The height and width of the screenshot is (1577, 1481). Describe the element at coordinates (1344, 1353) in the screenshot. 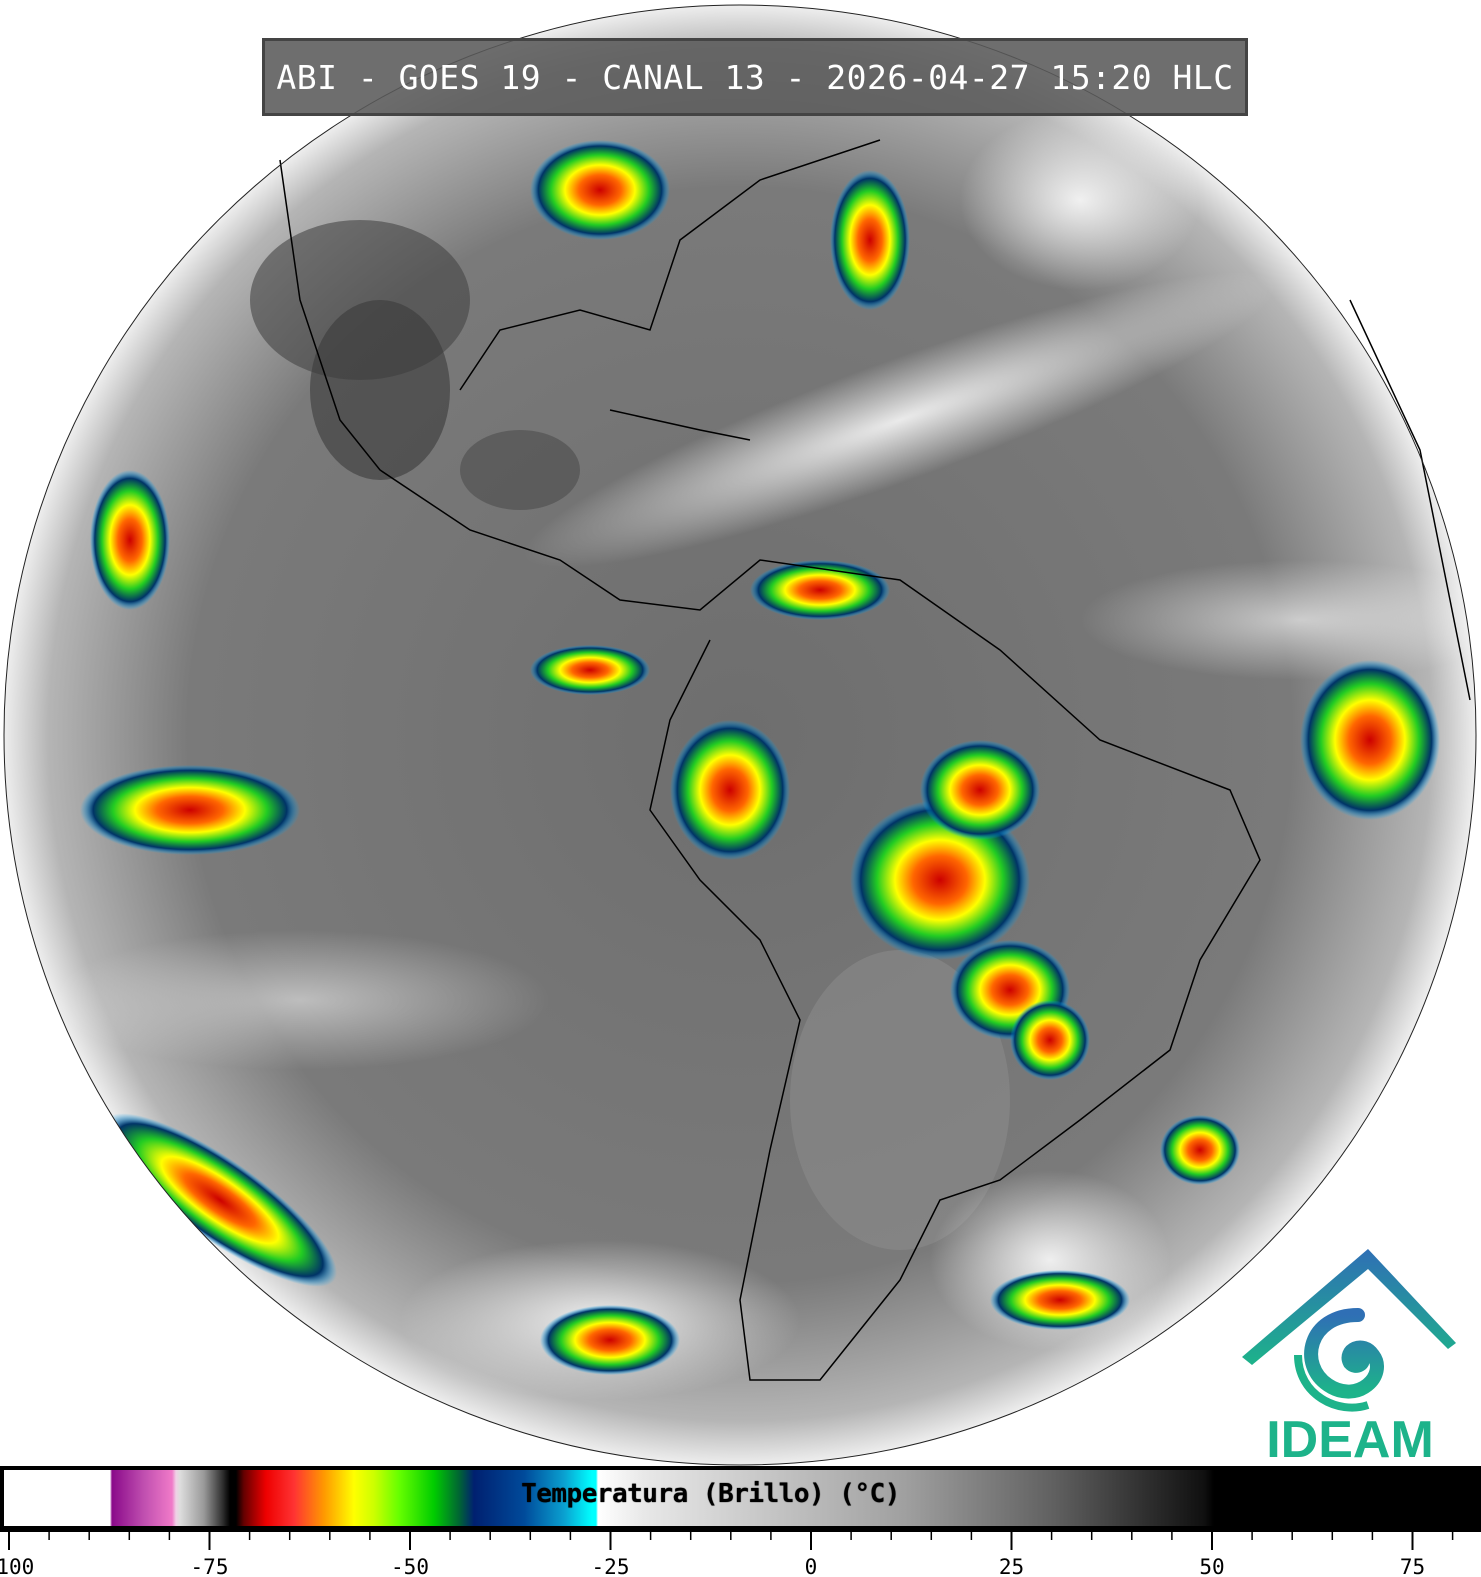

I see `spiral-icon` at that location.